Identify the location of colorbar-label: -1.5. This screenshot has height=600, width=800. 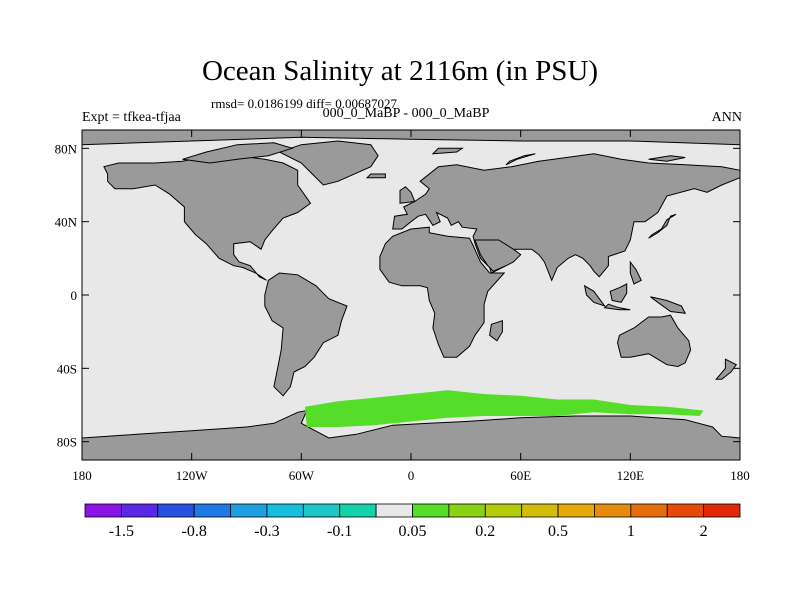
(121, 531).